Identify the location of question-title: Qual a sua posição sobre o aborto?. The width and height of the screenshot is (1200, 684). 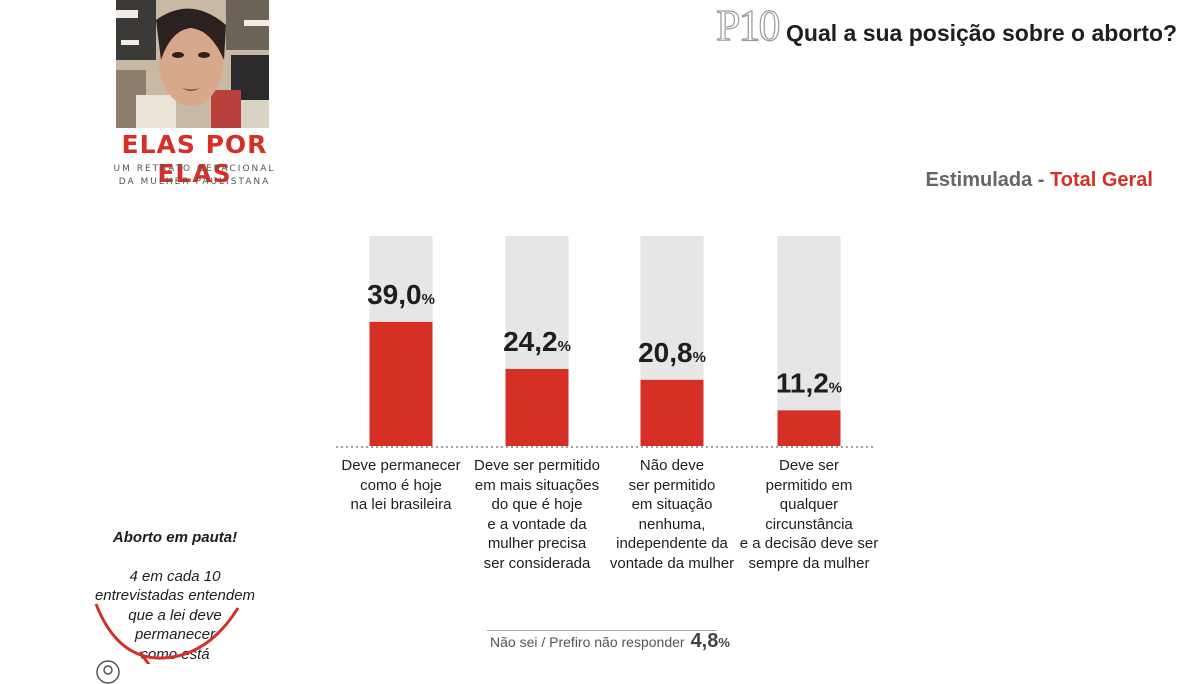
(982, 33).